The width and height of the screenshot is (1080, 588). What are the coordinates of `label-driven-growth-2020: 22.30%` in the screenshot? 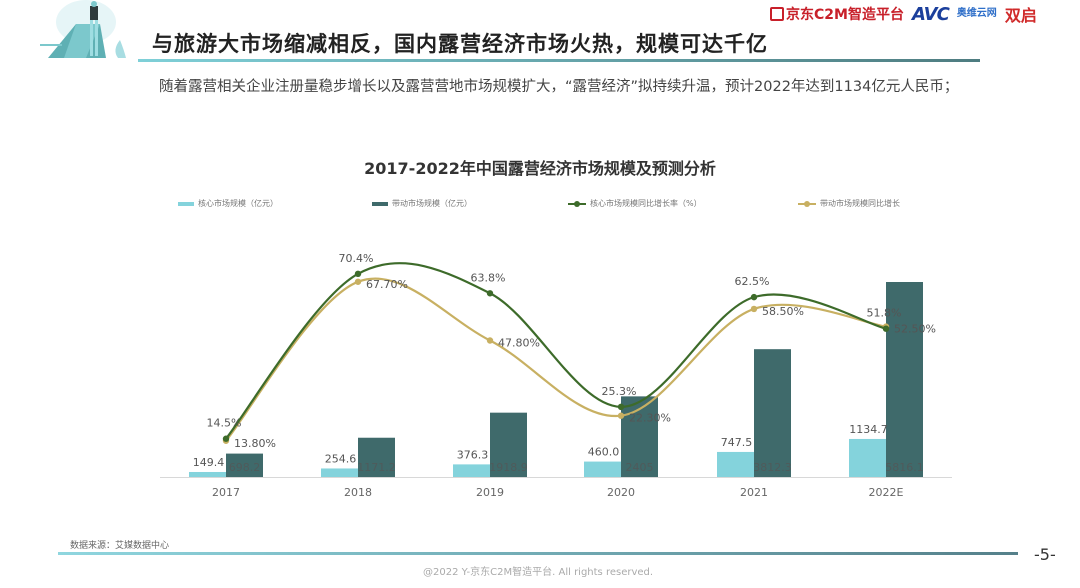 It's located at (650, 418).